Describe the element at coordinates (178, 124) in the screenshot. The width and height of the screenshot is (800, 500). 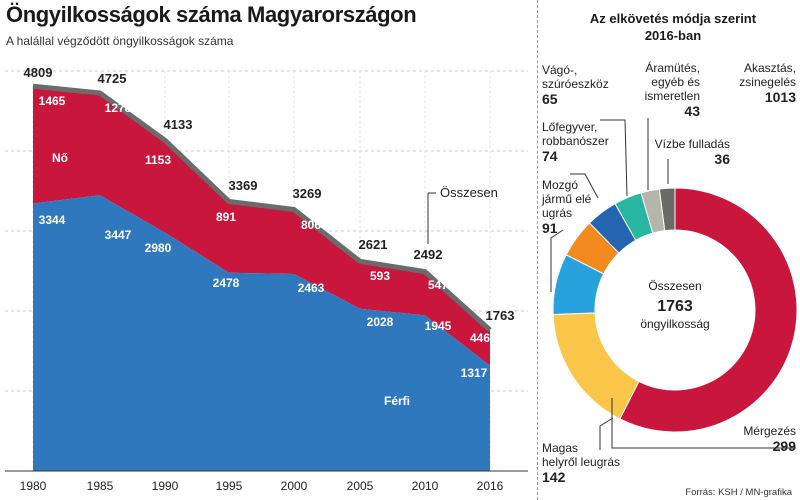
I see `total-value-label: 4133` at that location.